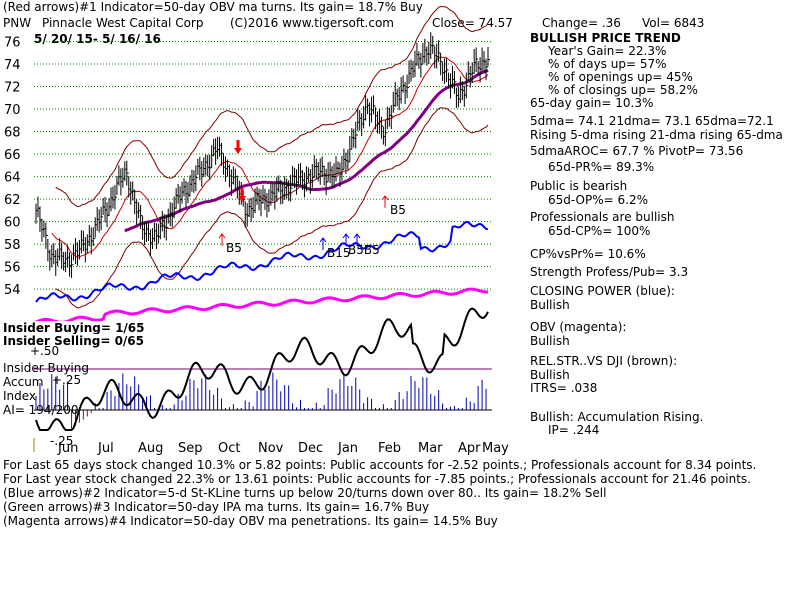 This screenshot has height=600, width=800. Describe the element at coordinates (550, 305) in the screenshot. I see `closing-power-status: Bullish` at that location.